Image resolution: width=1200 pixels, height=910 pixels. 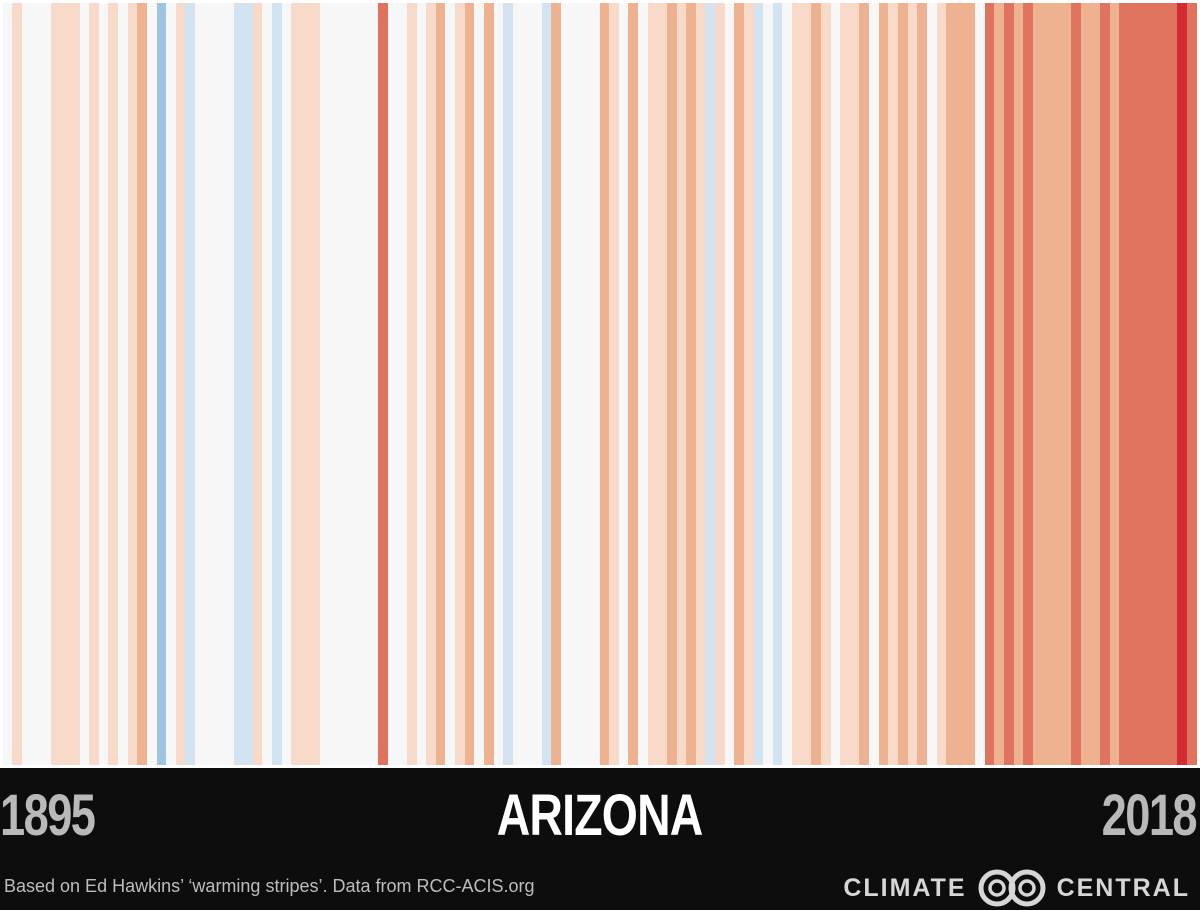 I want to click on stripe-1994, so click(x=961, y=384).